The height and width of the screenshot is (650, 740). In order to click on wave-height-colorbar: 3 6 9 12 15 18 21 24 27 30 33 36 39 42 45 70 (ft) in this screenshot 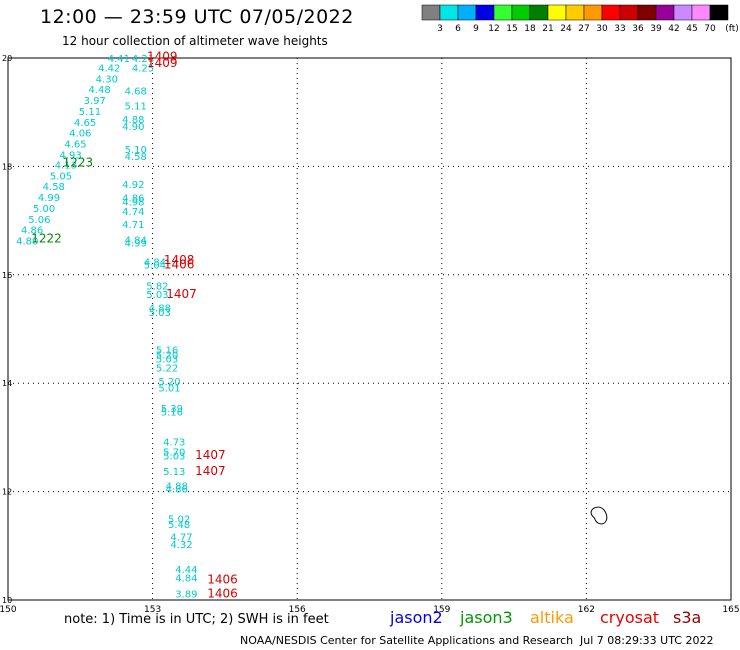, I will do `click(580, 19)`.